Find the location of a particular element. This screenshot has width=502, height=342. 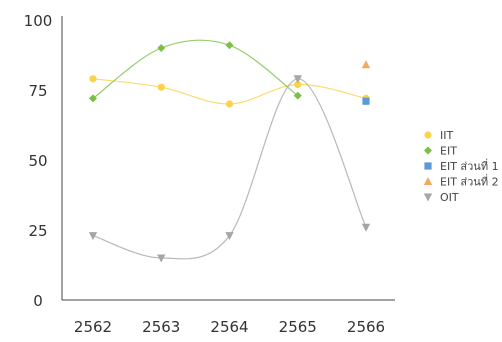

x-tick-label: 2562 is located at coordinates (93, 327).